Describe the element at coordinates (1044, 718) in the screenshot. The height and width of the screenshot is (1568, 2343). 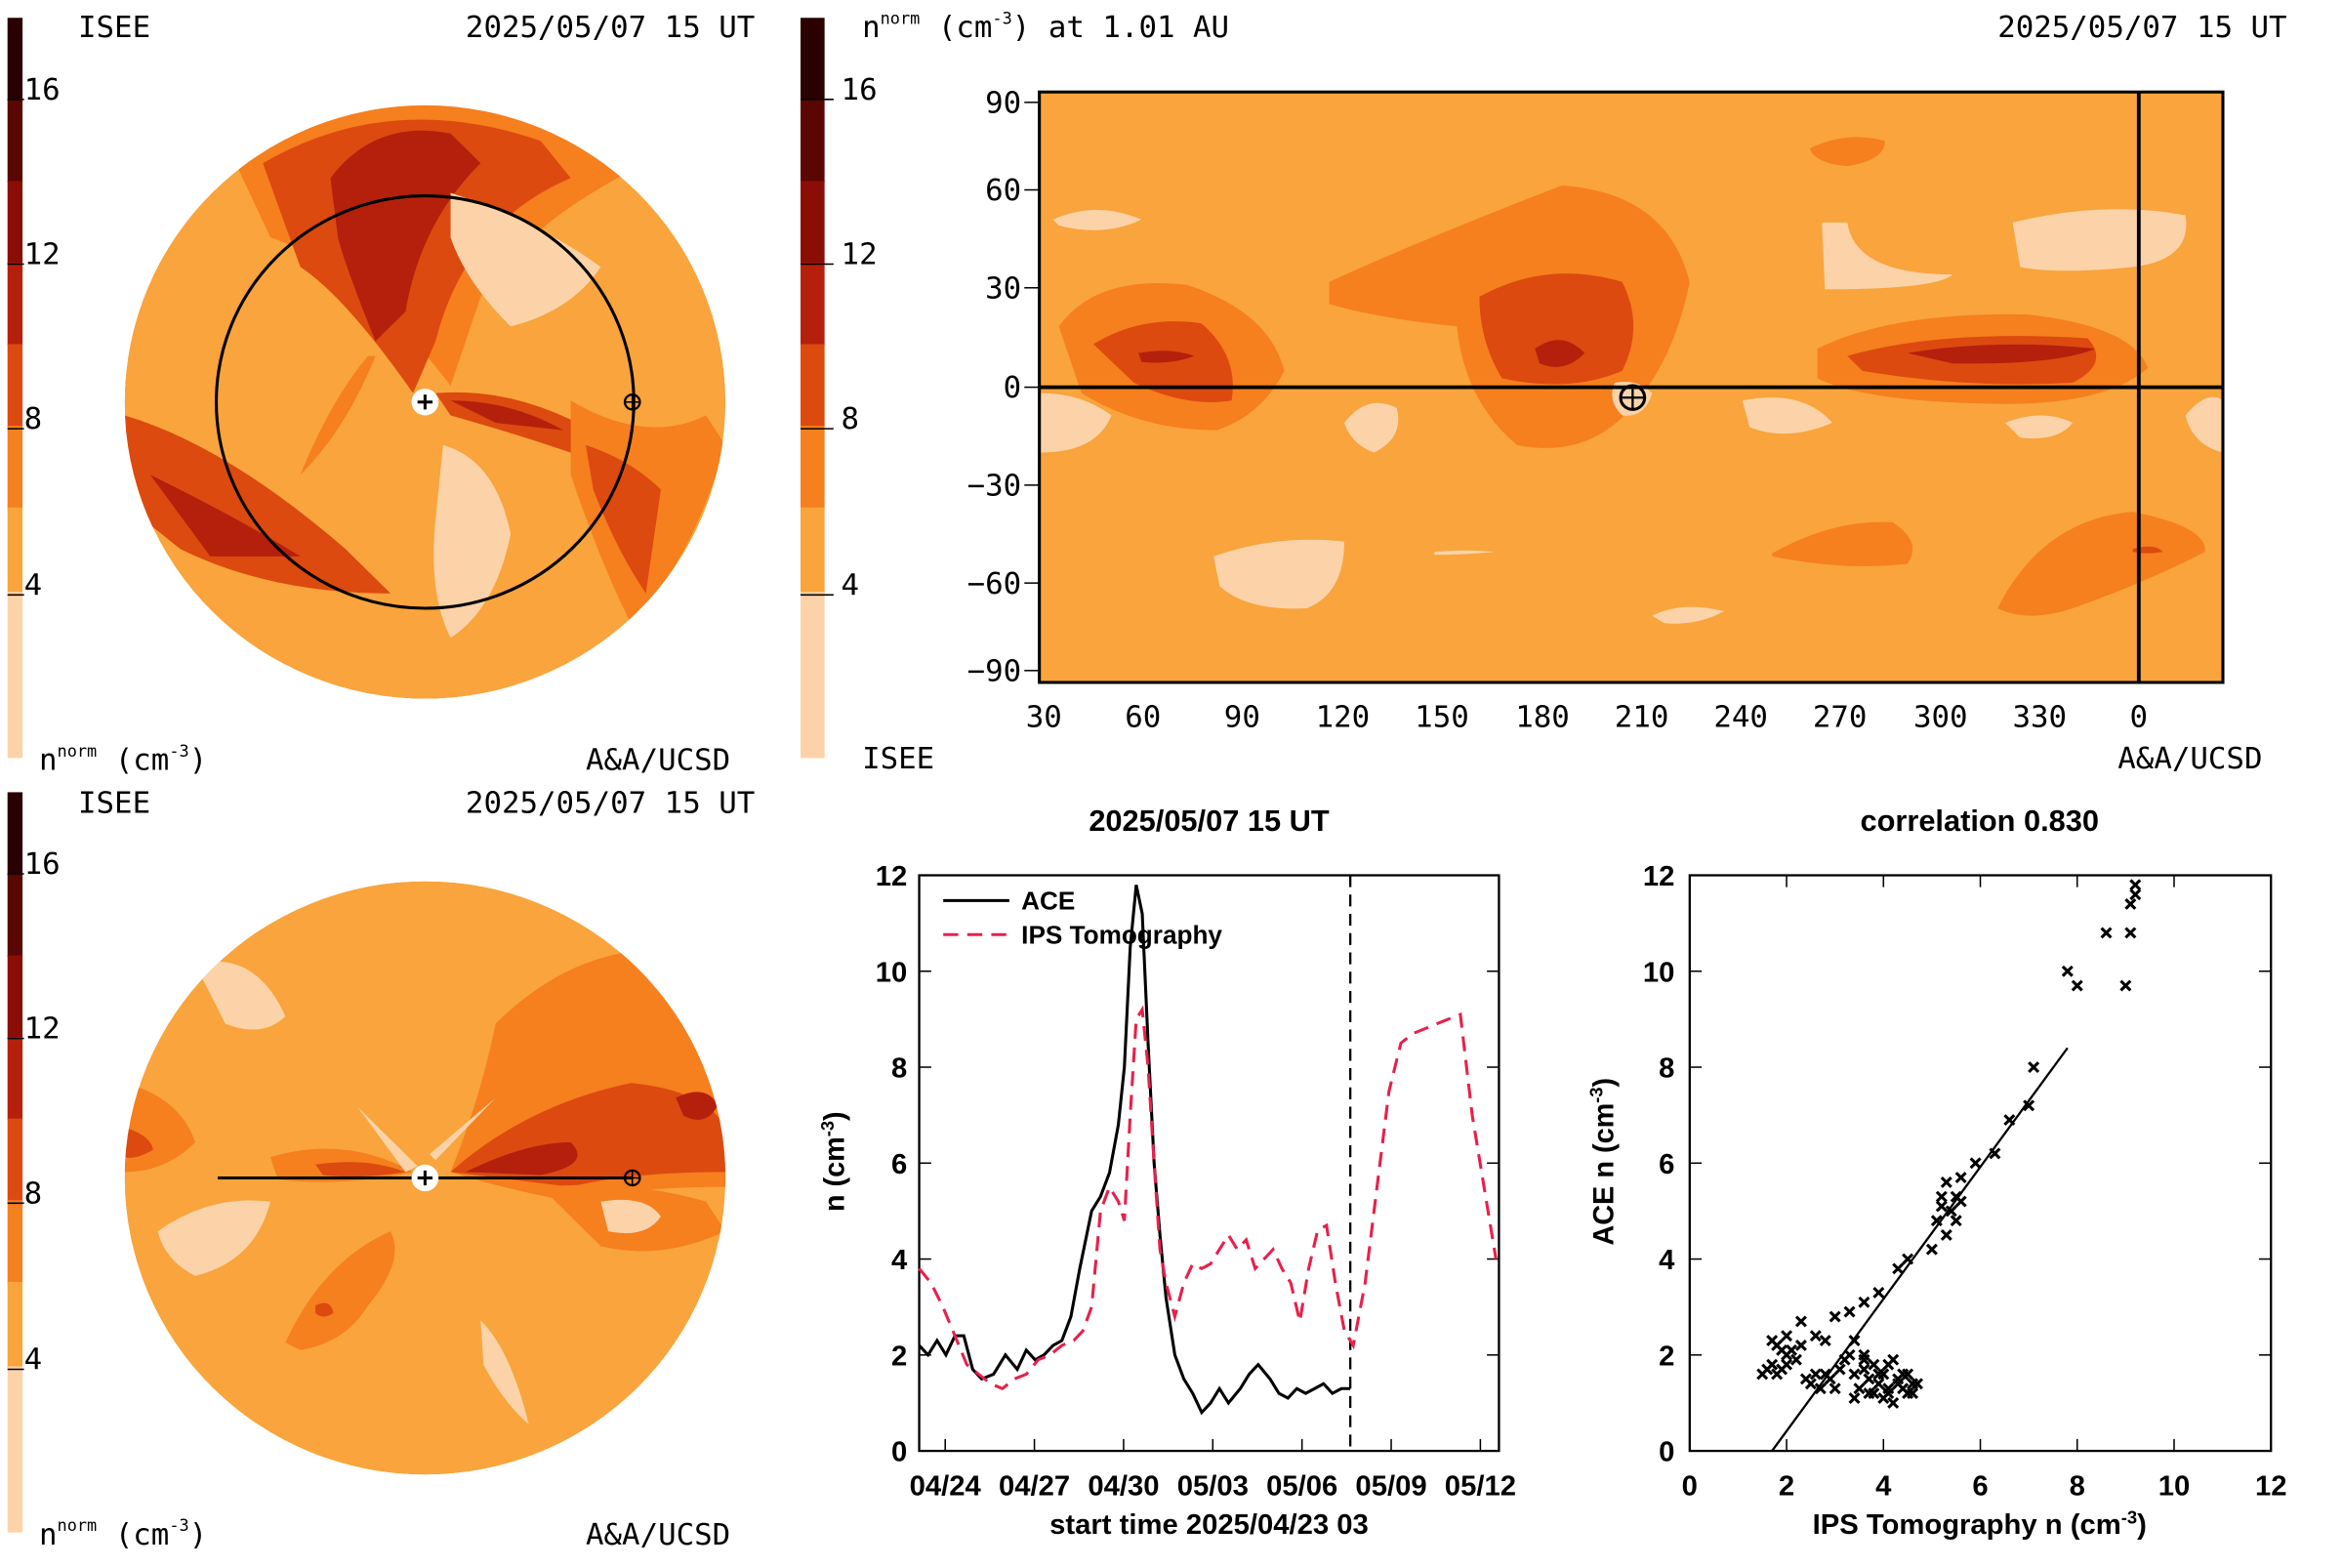
I see `x-tick-label: 30` at that location.